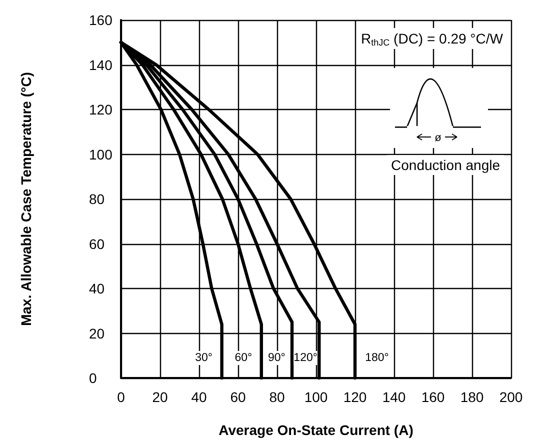 The width and height of the screenshot is (558, 447). What do you see at coordinates (101, 154) in the screenshot?
I see `y-tick-label: 100` at bounding box center [101, 154].